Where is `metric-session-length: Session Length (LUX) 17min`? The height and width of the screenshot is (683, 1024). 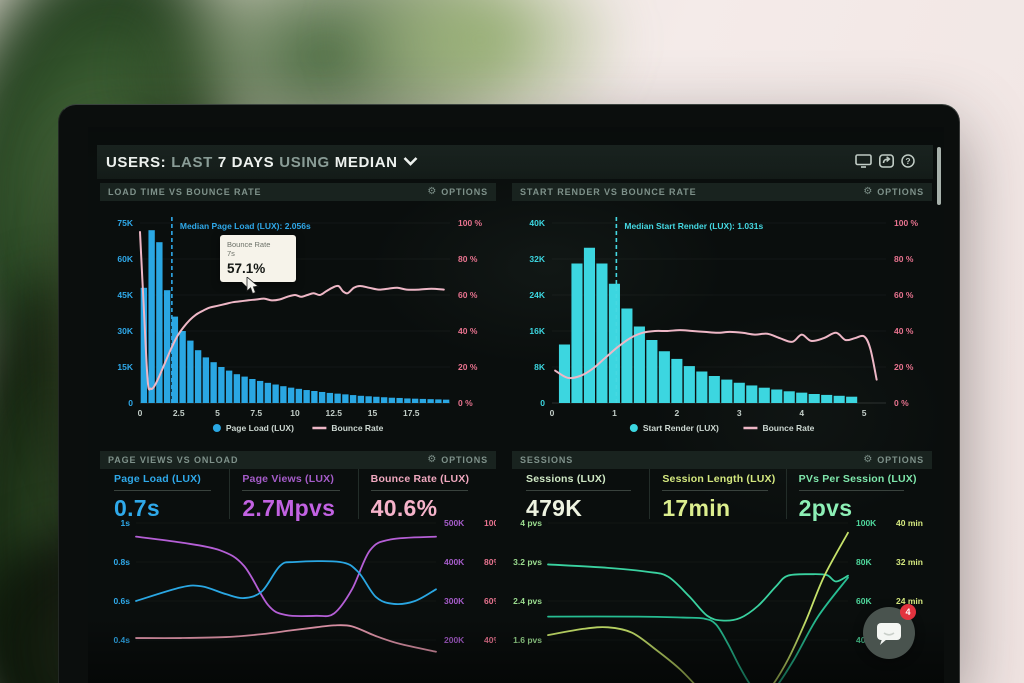 metric-session-length: Session Length (LUX) 17min is located at coordinates (717, 495).